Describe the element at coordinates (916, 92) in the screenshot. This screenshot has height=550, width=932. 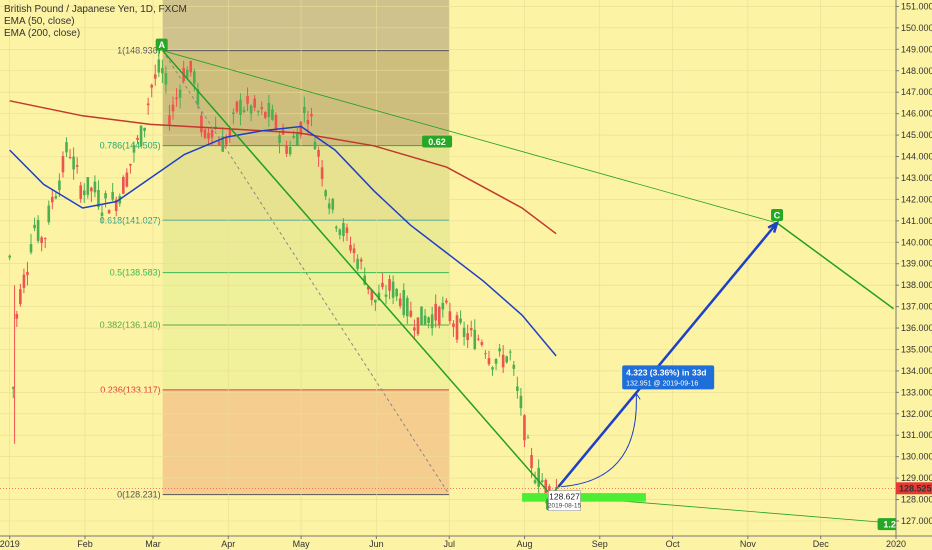
I see `price-tick-label: 147.000` at that location.